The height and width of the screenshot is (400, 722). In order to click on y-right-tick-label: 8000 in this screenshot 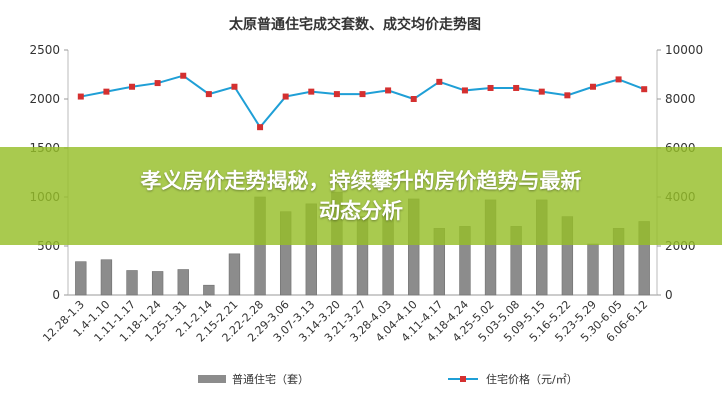, I will do `click(680, 99)`.